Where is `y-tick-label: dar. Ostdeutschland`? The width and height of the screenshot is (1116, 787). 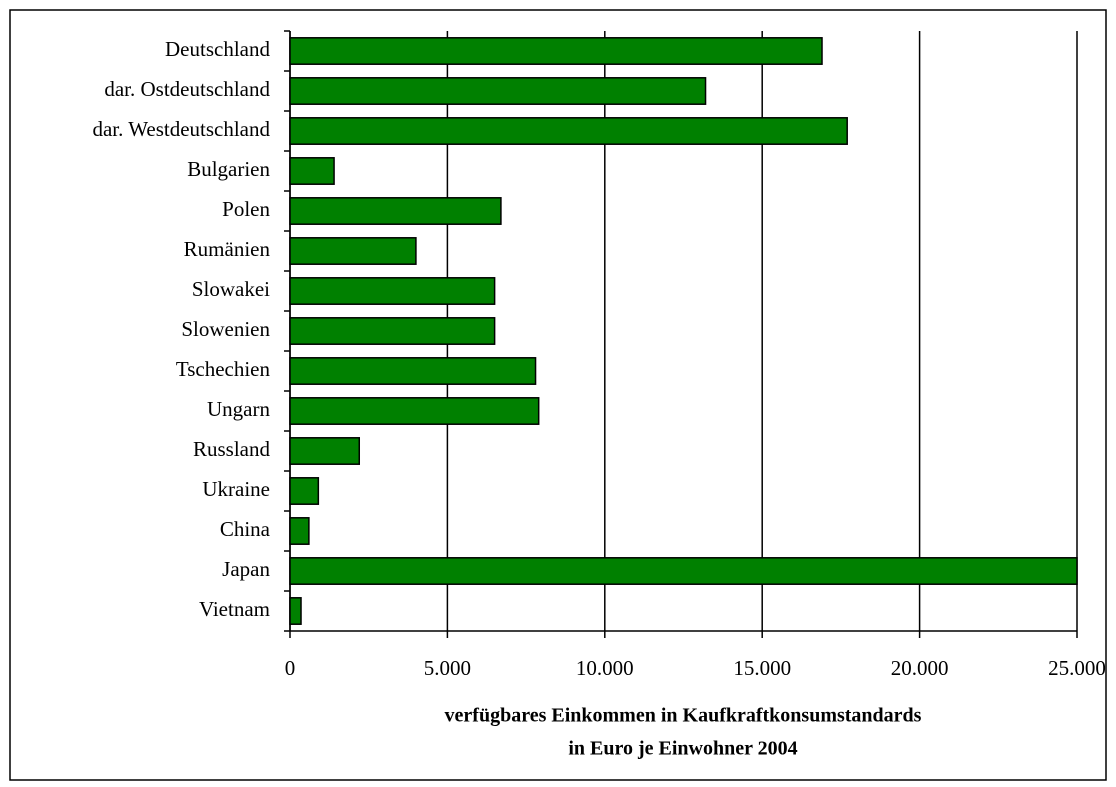 y-tick-label: dar. Ostdeutschland is located at coordinates (187, 89).